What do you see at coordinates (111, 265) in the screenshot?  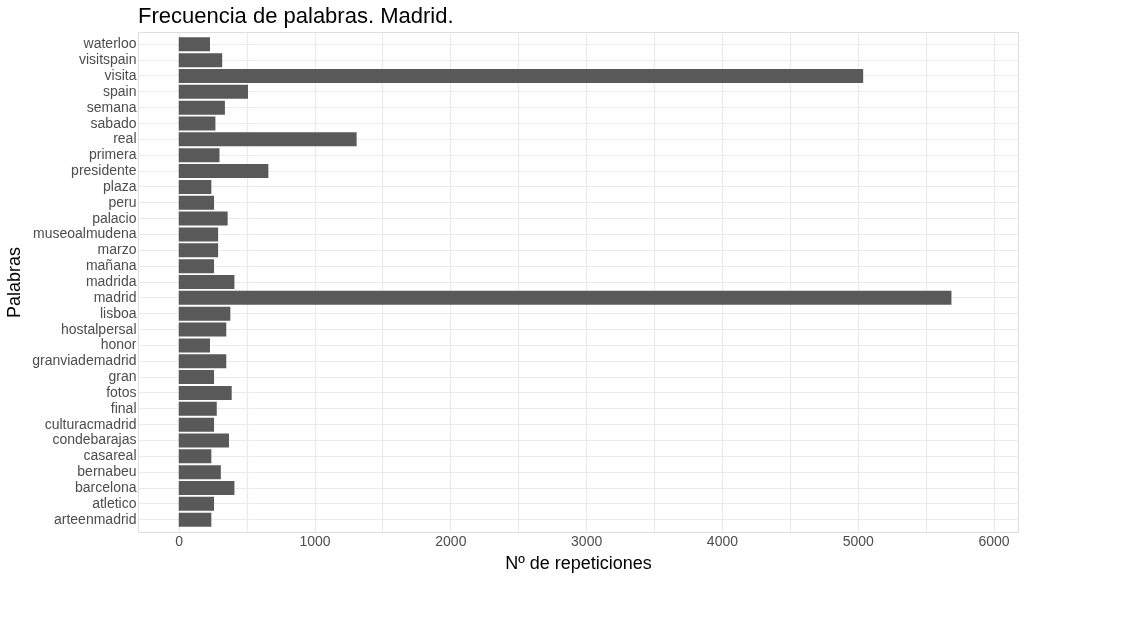 I see `y-tick-label: mañana` at bounding box center [111, 265].